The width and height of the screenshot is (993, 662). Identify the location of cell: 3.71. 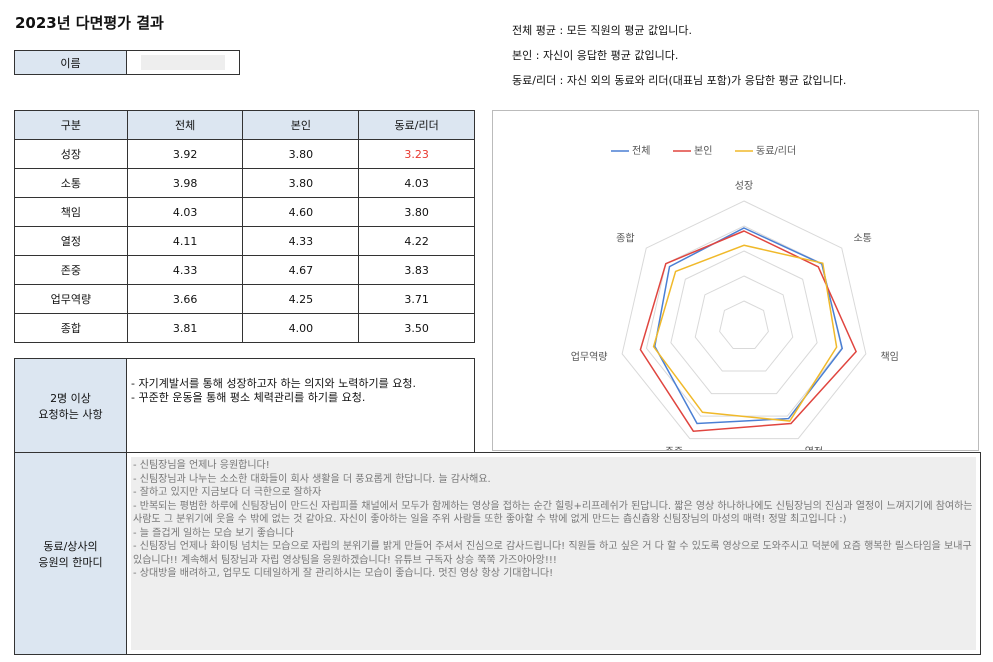
(416, 299).